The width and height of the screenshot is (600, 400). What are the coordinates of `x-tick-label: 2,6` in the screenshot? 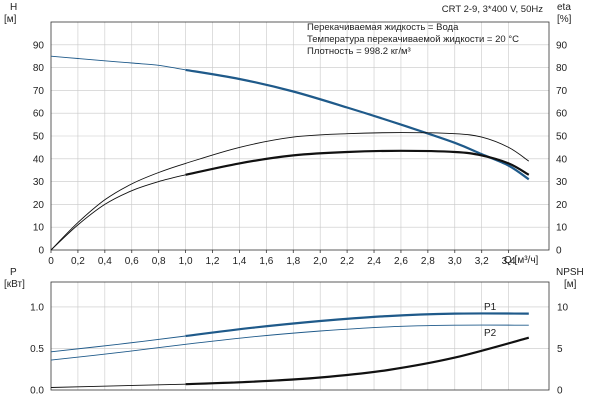 It's located at (401, 261).